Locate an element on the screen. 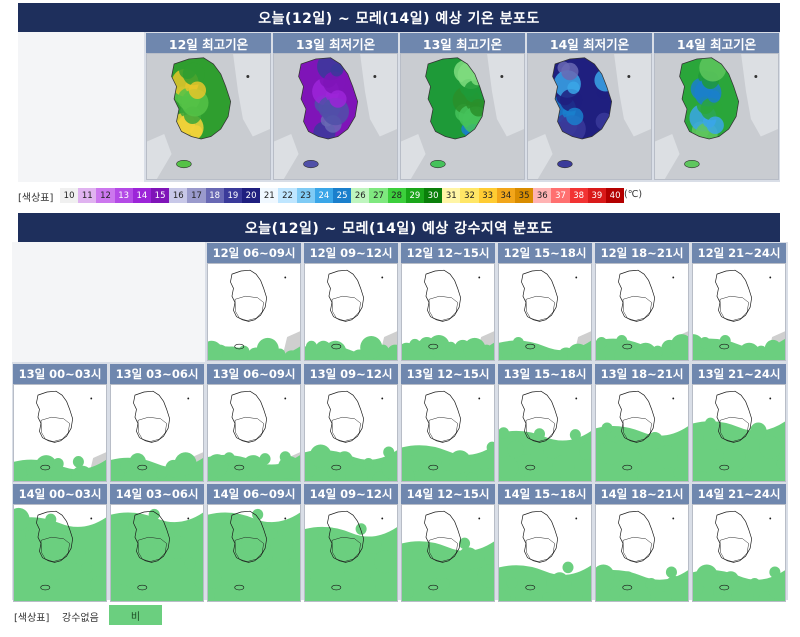 The width and height of the screenshot is (800, 637). precipitation-map-header: 13일 15~18시 is located at coordinates (545, 374).